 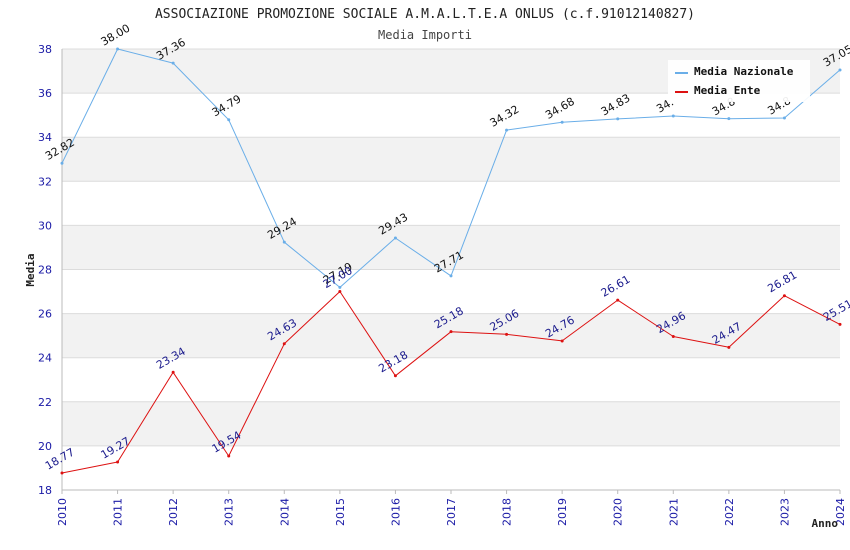 What do you see at coordinates (782, 281) in the screenshot?
I see `data-label: 26.81` at bounding box center [782, 281].